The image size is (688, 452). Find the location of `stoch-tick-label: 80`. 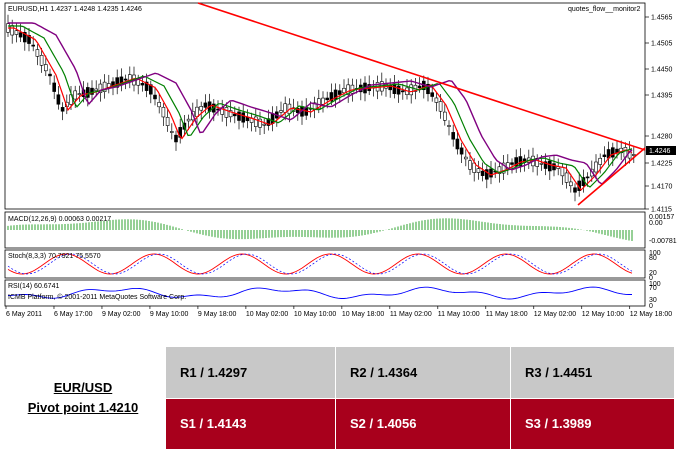

stoch-tick-label: 80 is located at coordinates (653, 258).